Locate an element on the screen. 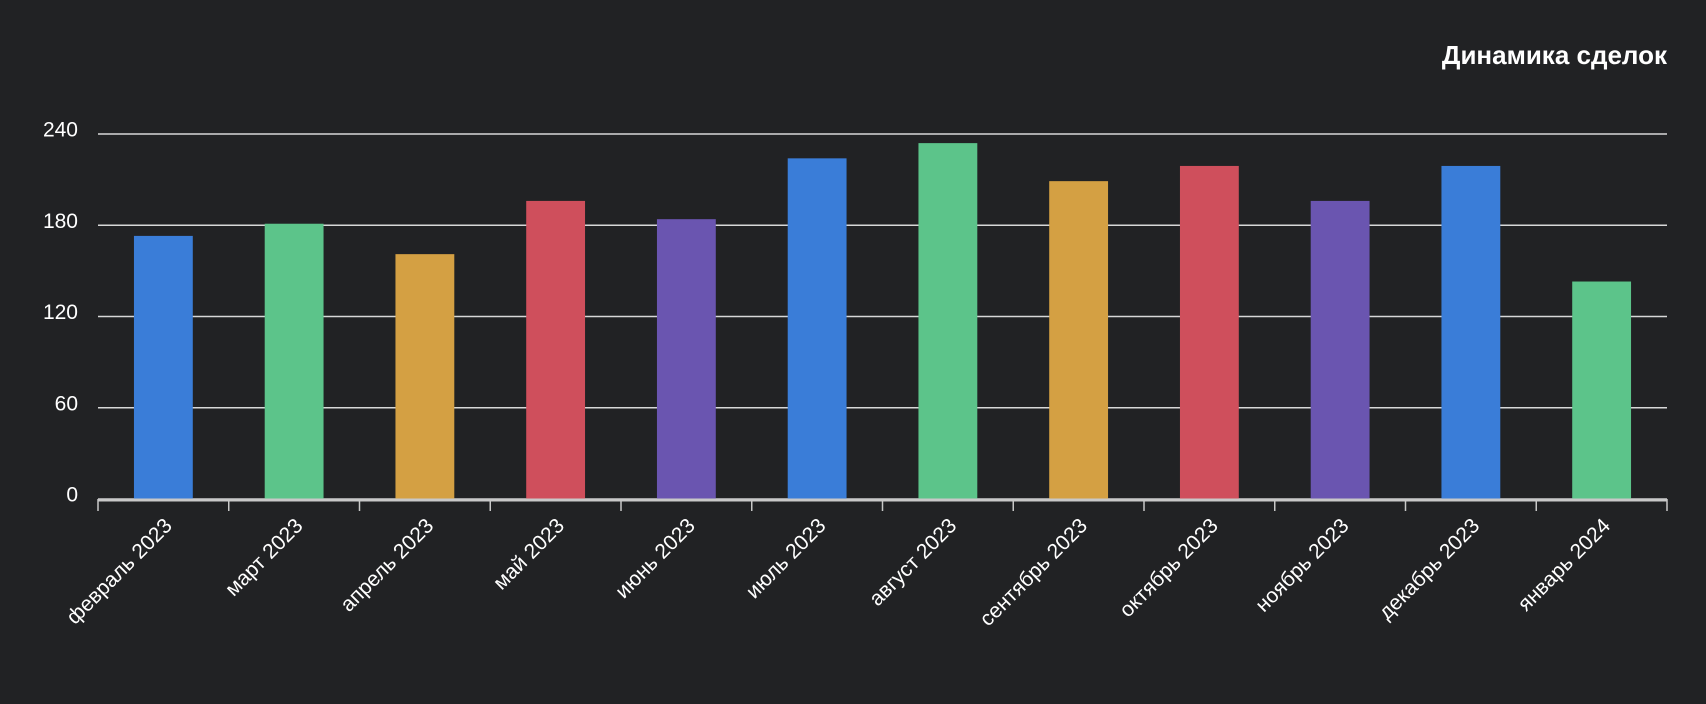 This screenshot has width=1706, height=704. y-tick-label: 180 is located at coordinates (60, 221).